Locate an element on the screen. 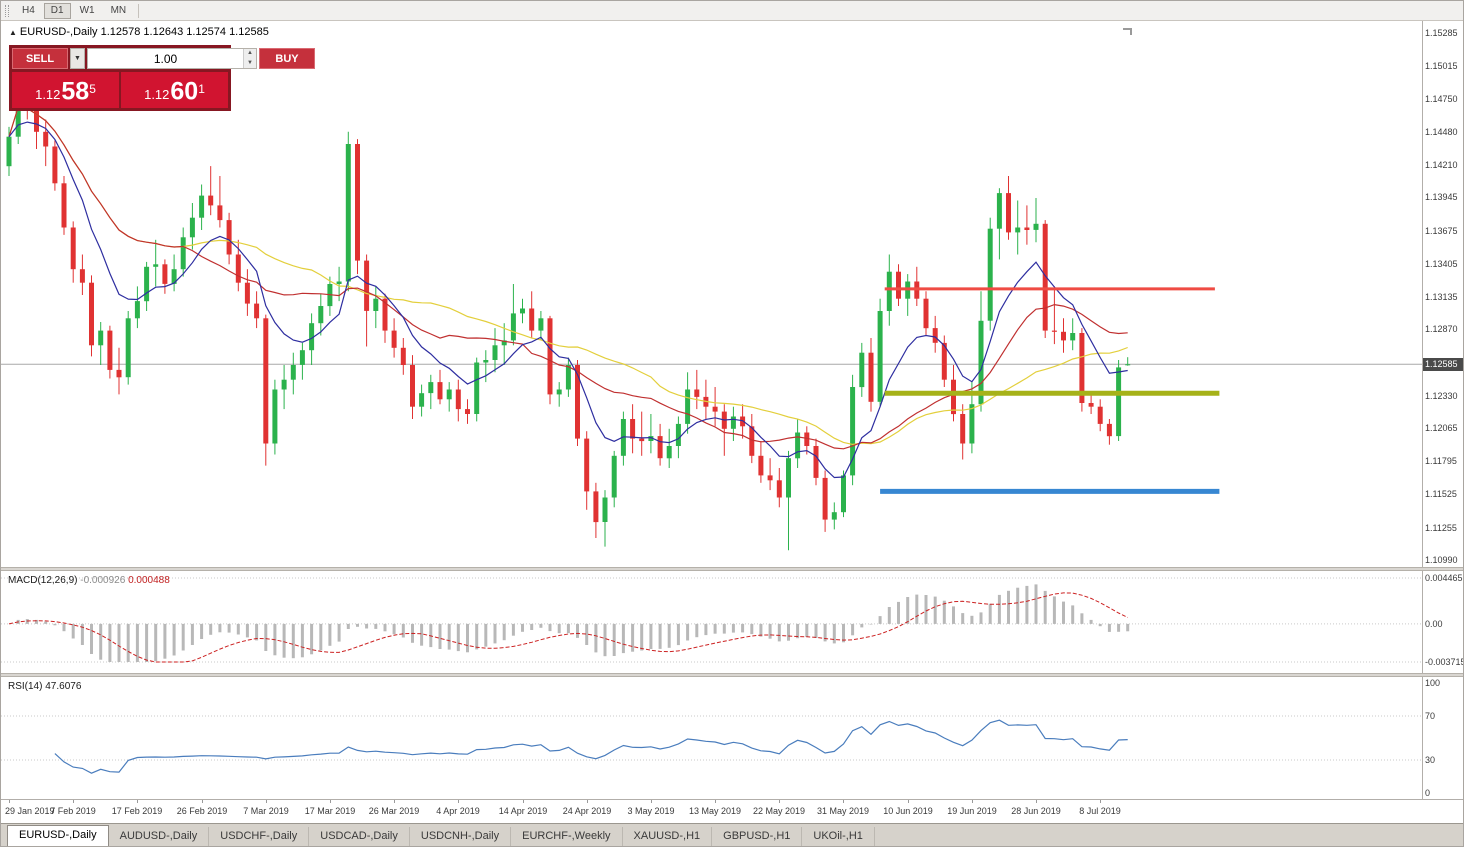  axis-label: 1.13135 is located at coordinates (1441, 297).